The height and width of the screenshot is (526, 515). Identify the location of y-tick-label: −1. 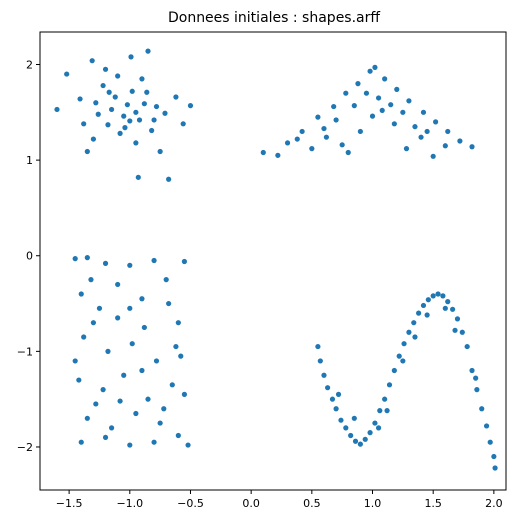
(25, 351).